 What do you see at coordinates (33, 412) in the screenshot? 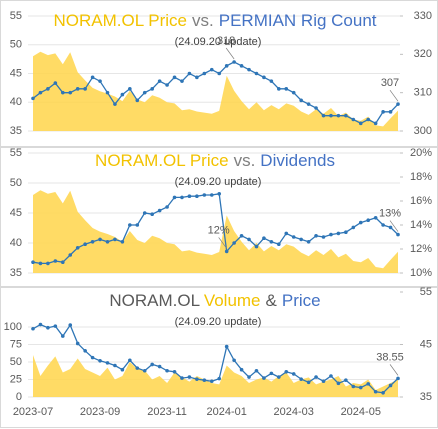
I see `x-tick-label: 2023-07` at bounding box center [33, 412].